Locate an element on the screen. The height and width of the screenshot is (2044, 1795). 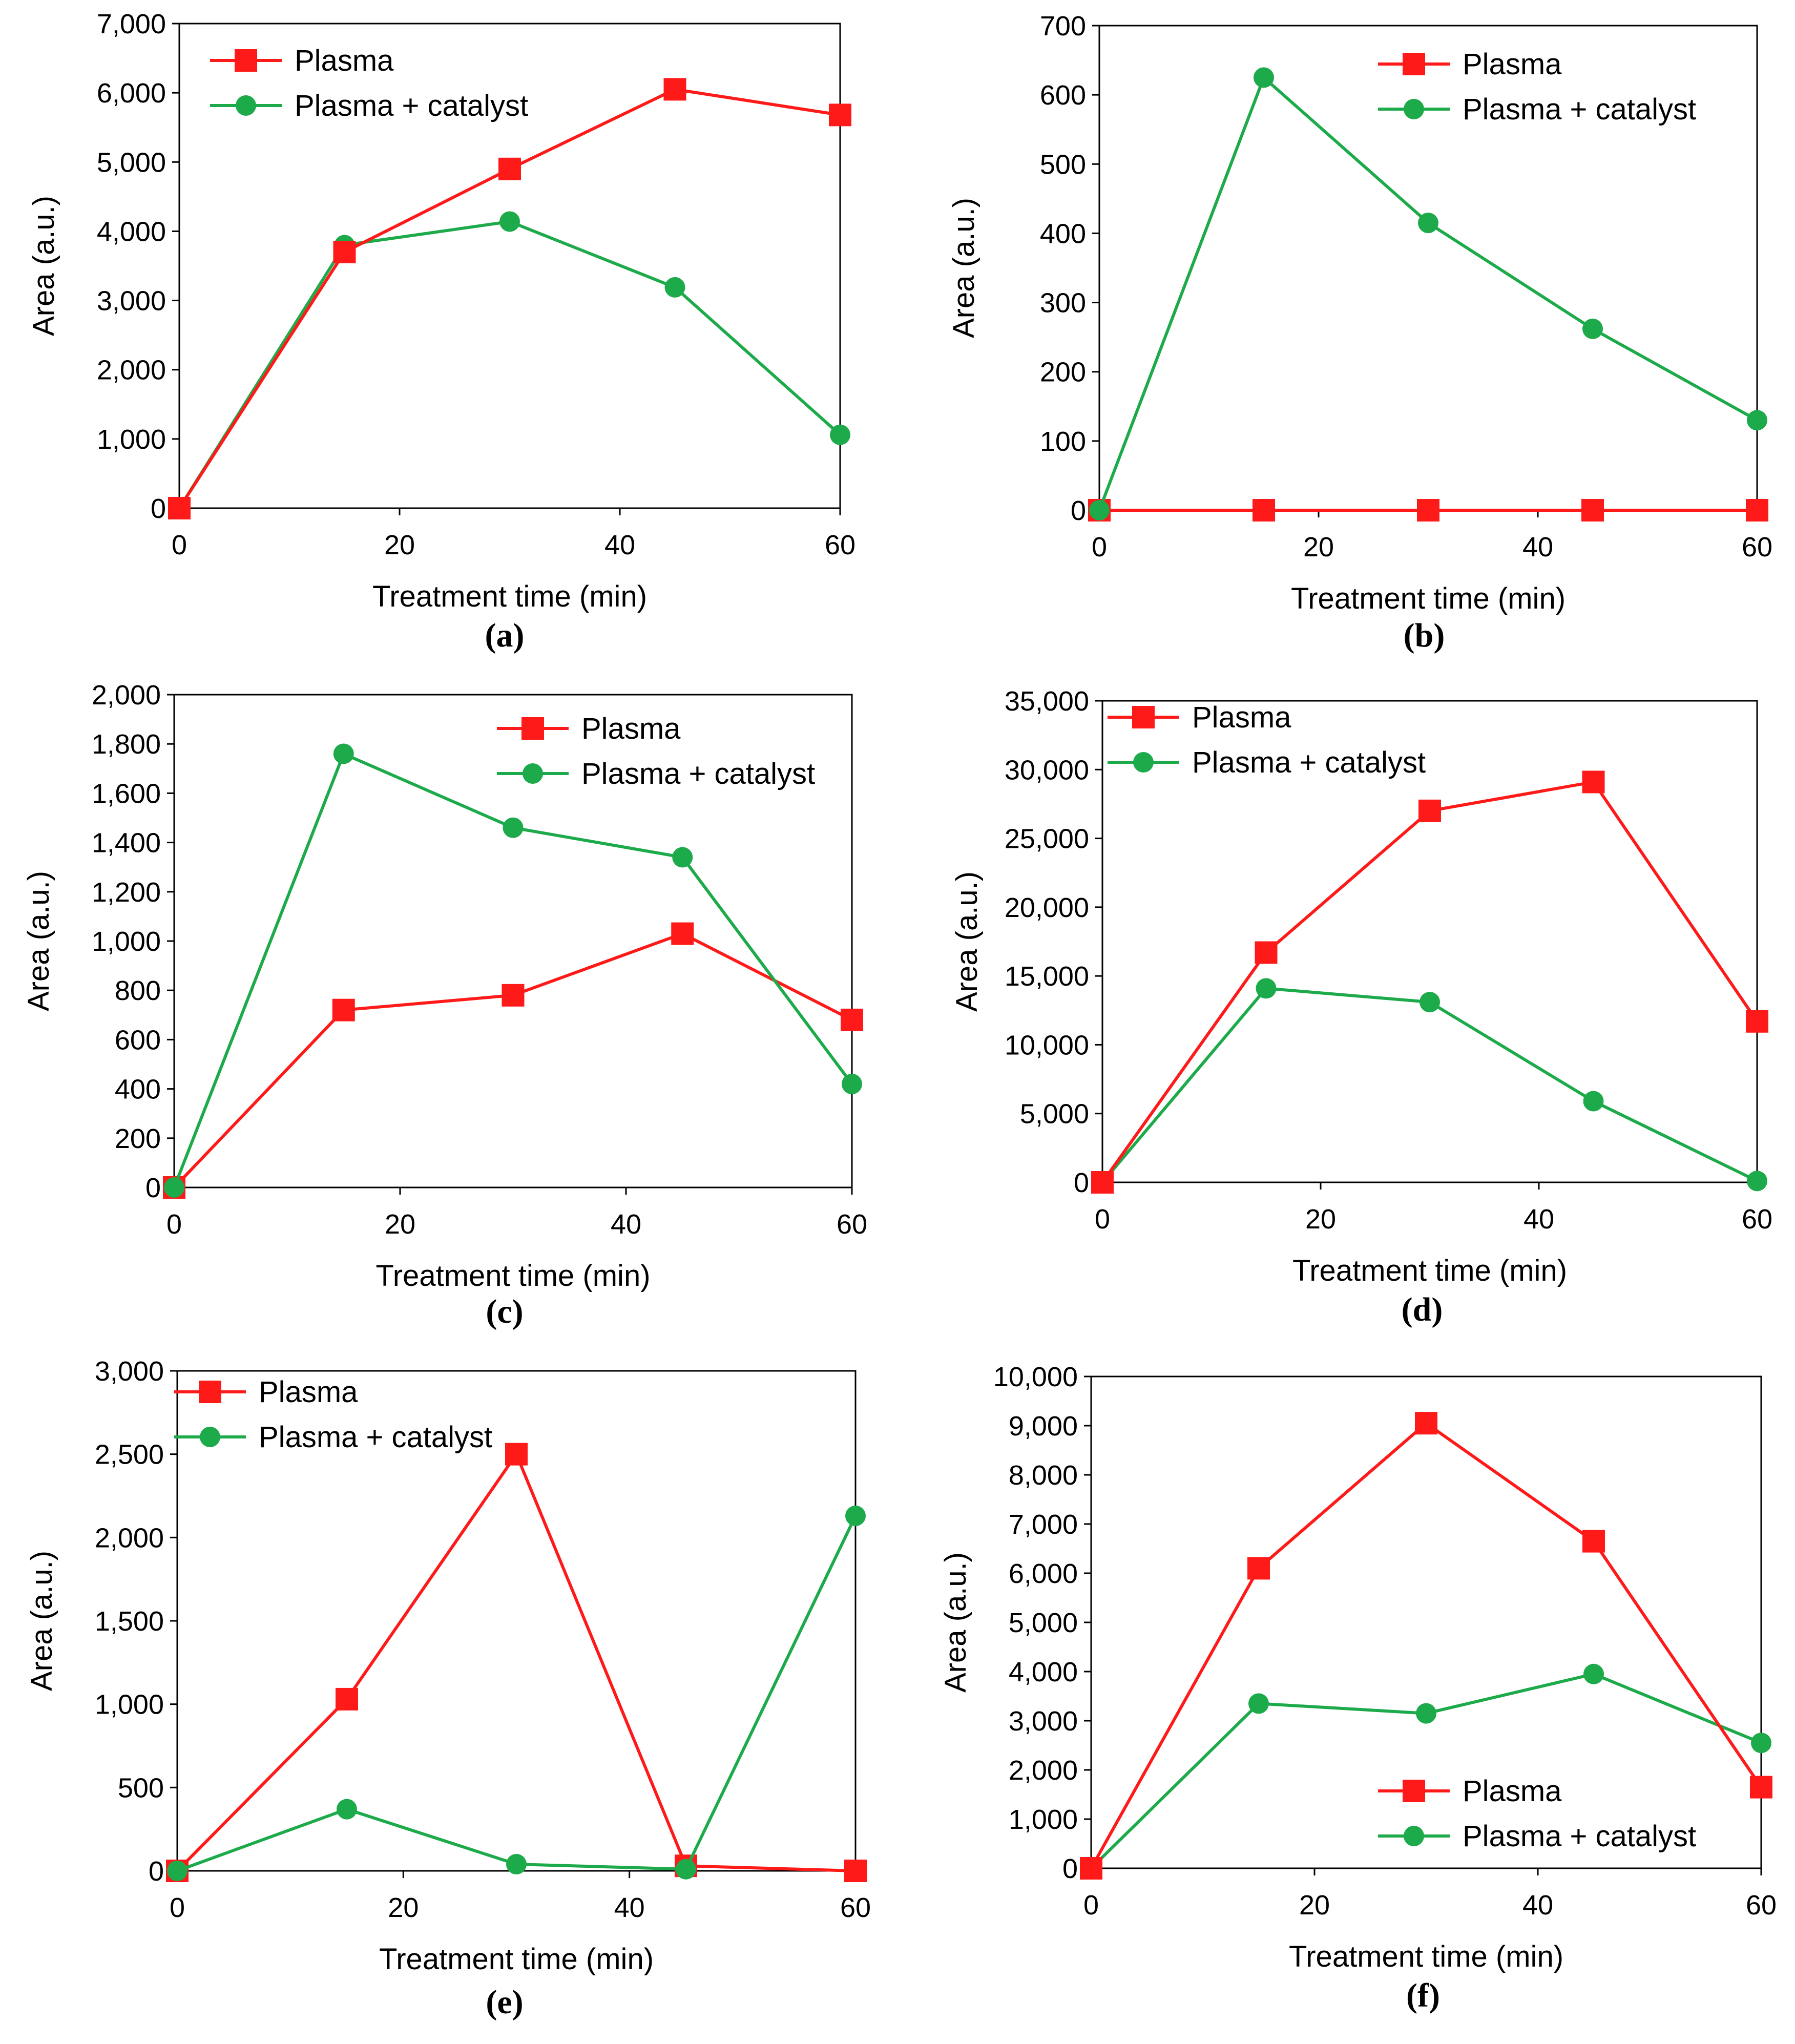
y-tick-label: 3,000 is located at coordinates (131, 302).